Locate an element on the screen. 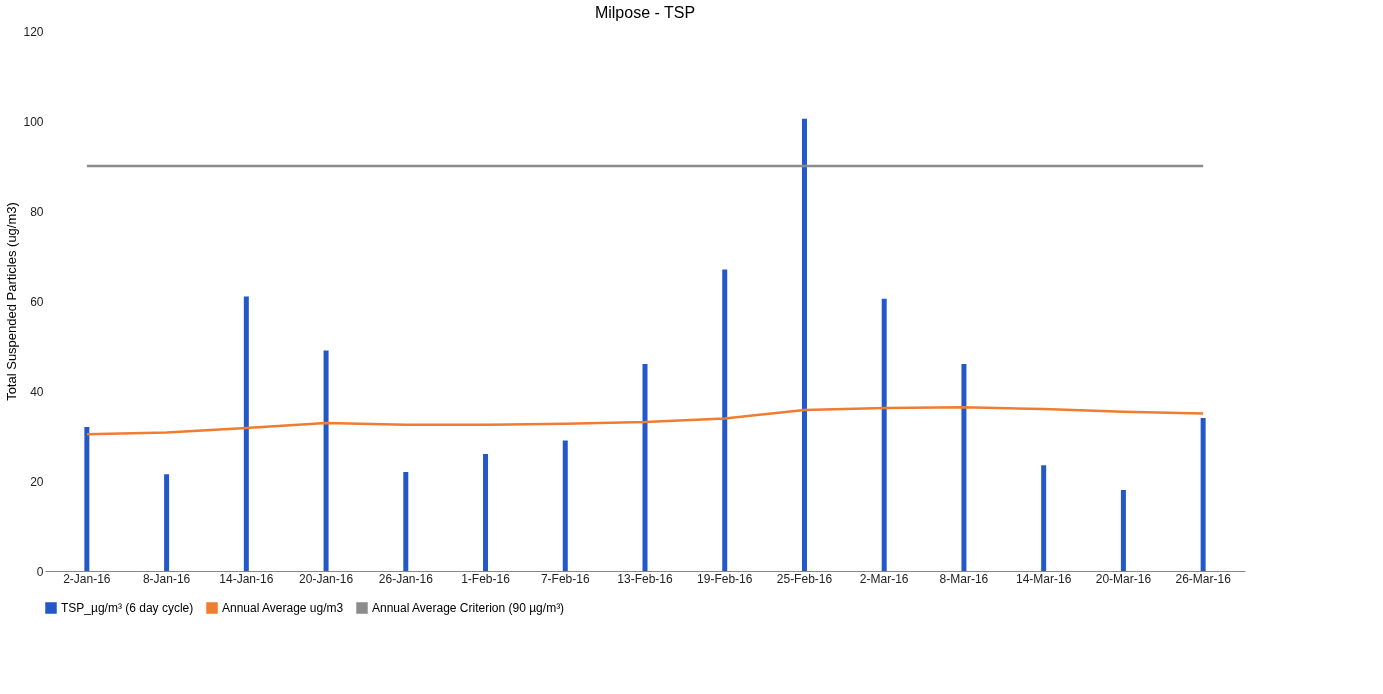 The height and width of the screenshot is (694, 1383). y-axis-title: Total Suspended Particles (ug/m3) is located at coordinates (12, 301).